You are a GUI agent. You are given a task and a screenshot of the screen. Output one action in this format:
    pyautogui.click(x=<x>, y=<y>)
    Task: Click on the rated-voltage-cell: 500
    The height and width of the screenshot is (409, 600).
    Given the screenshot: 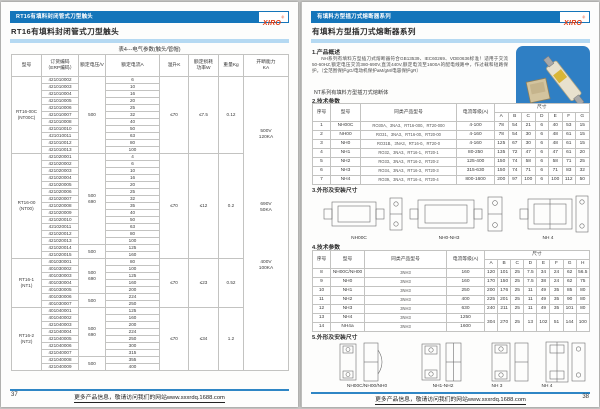 What is the action you would take?
    pyautogui.click(x=92, y=251)
    